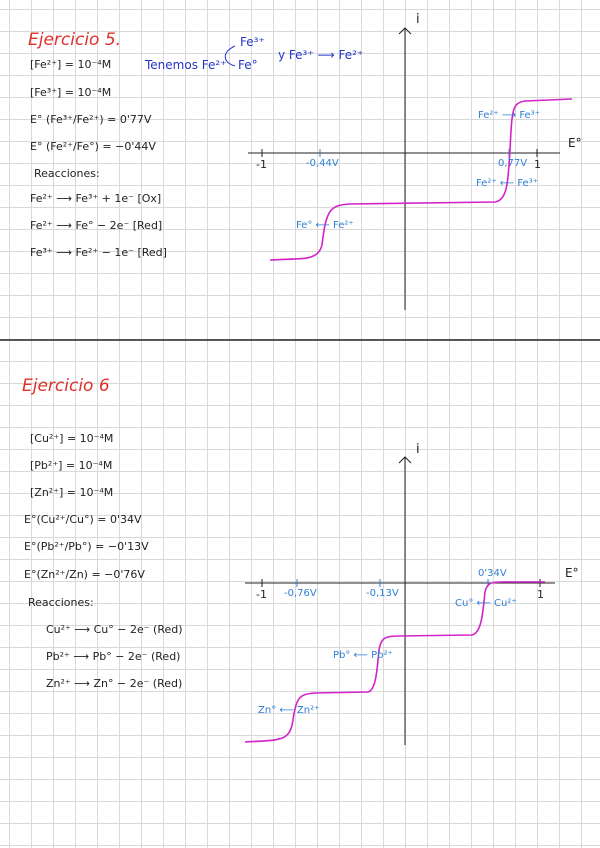 The width and height of the screenshot is (600, 848). Describe the element at coordinates (114, 683) in the screenshot. I see `reaction: Zn²⁺ ⟶ Zn° − 2e⁻ (Red)` at that location.